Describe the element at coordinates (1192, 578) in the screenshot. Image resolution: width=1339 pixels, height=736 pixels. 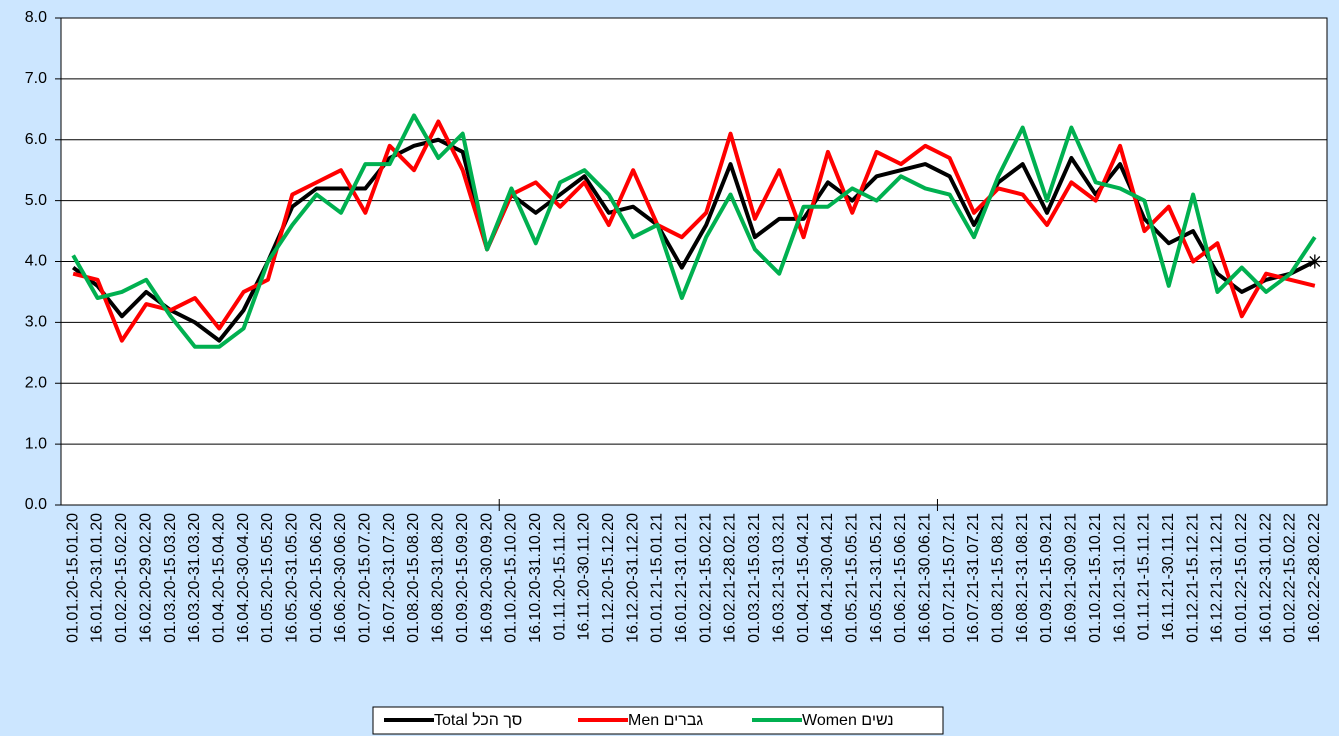
I see `x-tick-label: 01.12.21-15.12.21` at that location.